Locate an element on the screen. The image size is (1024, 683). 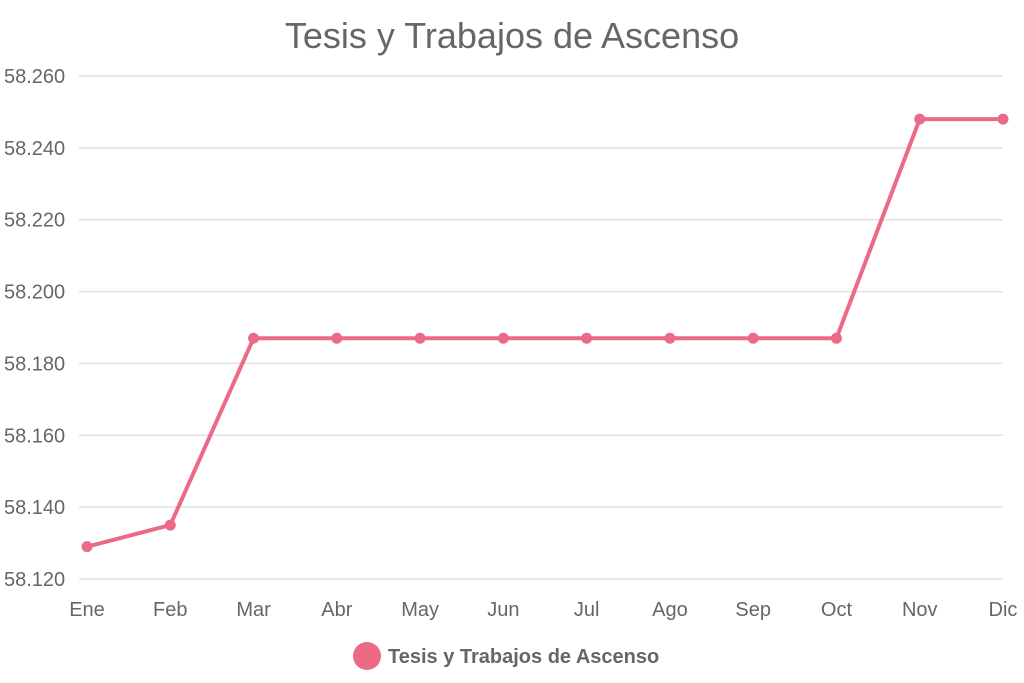
y-tick-label: 58.140 is located at coordinates (34, 508).